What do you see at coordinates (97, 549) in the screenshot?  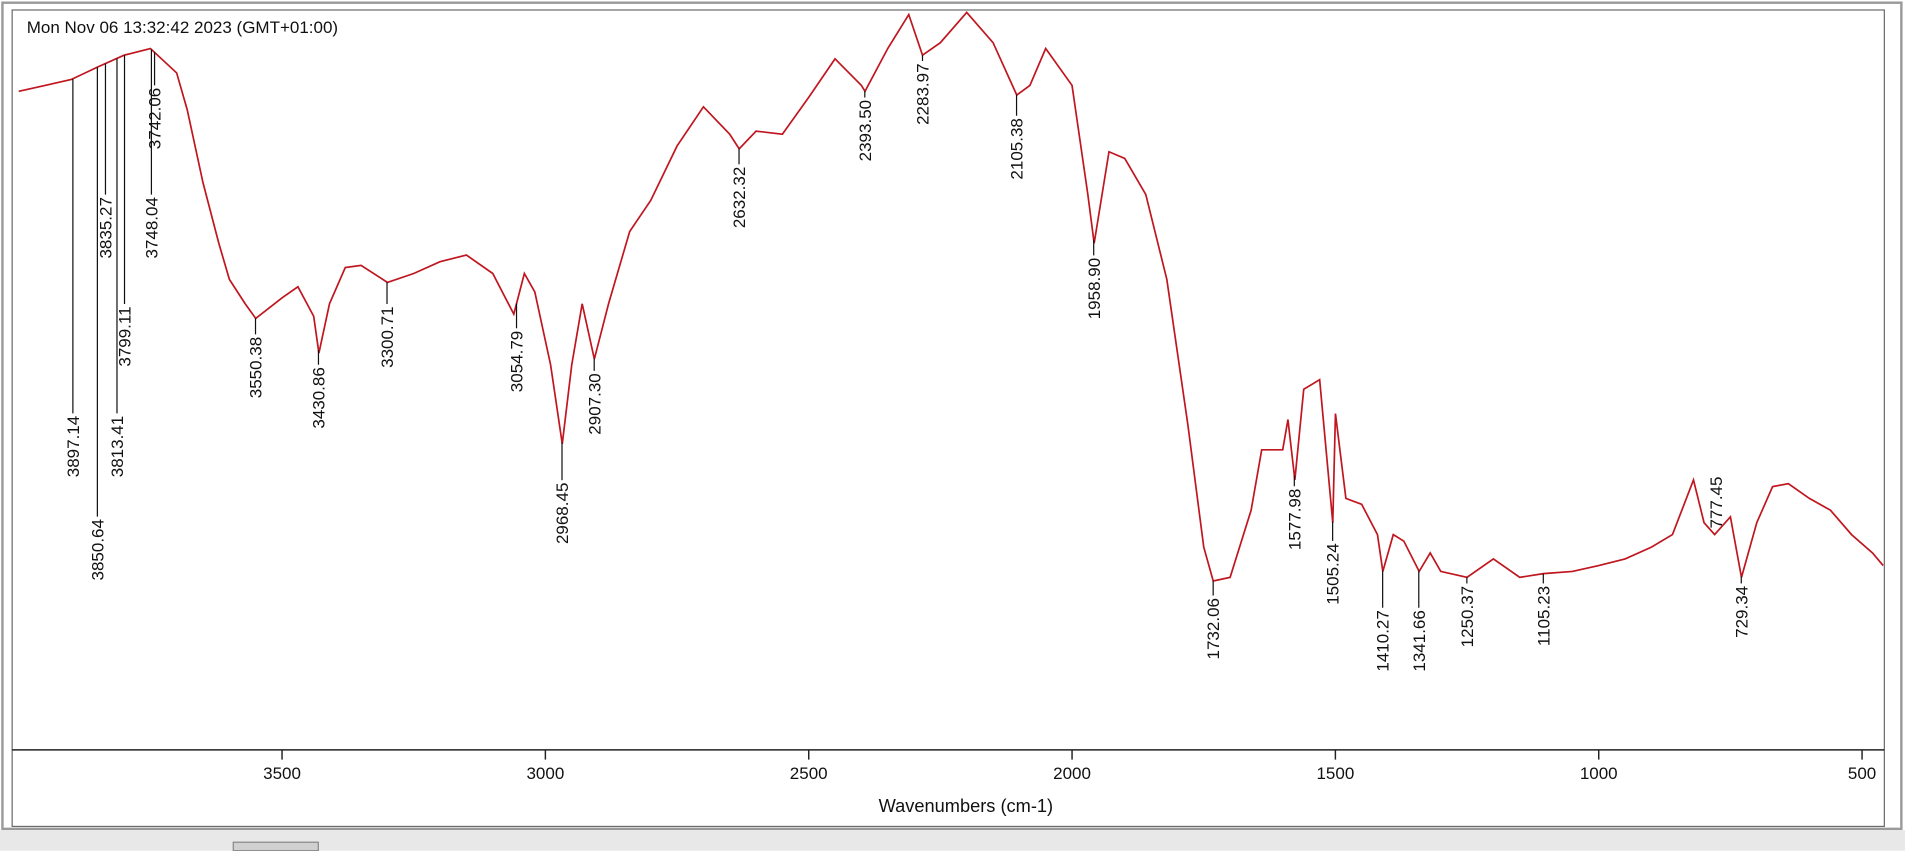 I see `peak-label: 3850.64` at bounding box center [97, 549].